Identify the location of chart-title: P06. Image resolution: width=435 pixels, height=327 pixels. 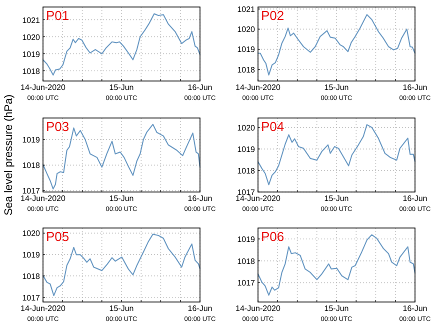
(272, 236).